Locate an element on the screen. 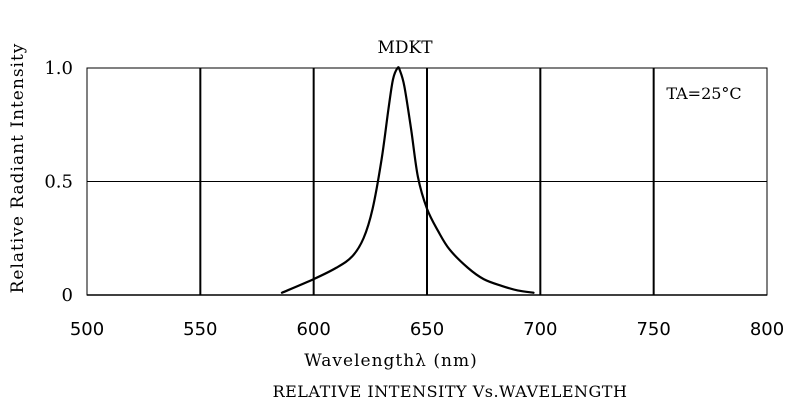  x-tick-label-650: 650 is located at coordinates (427, 329).